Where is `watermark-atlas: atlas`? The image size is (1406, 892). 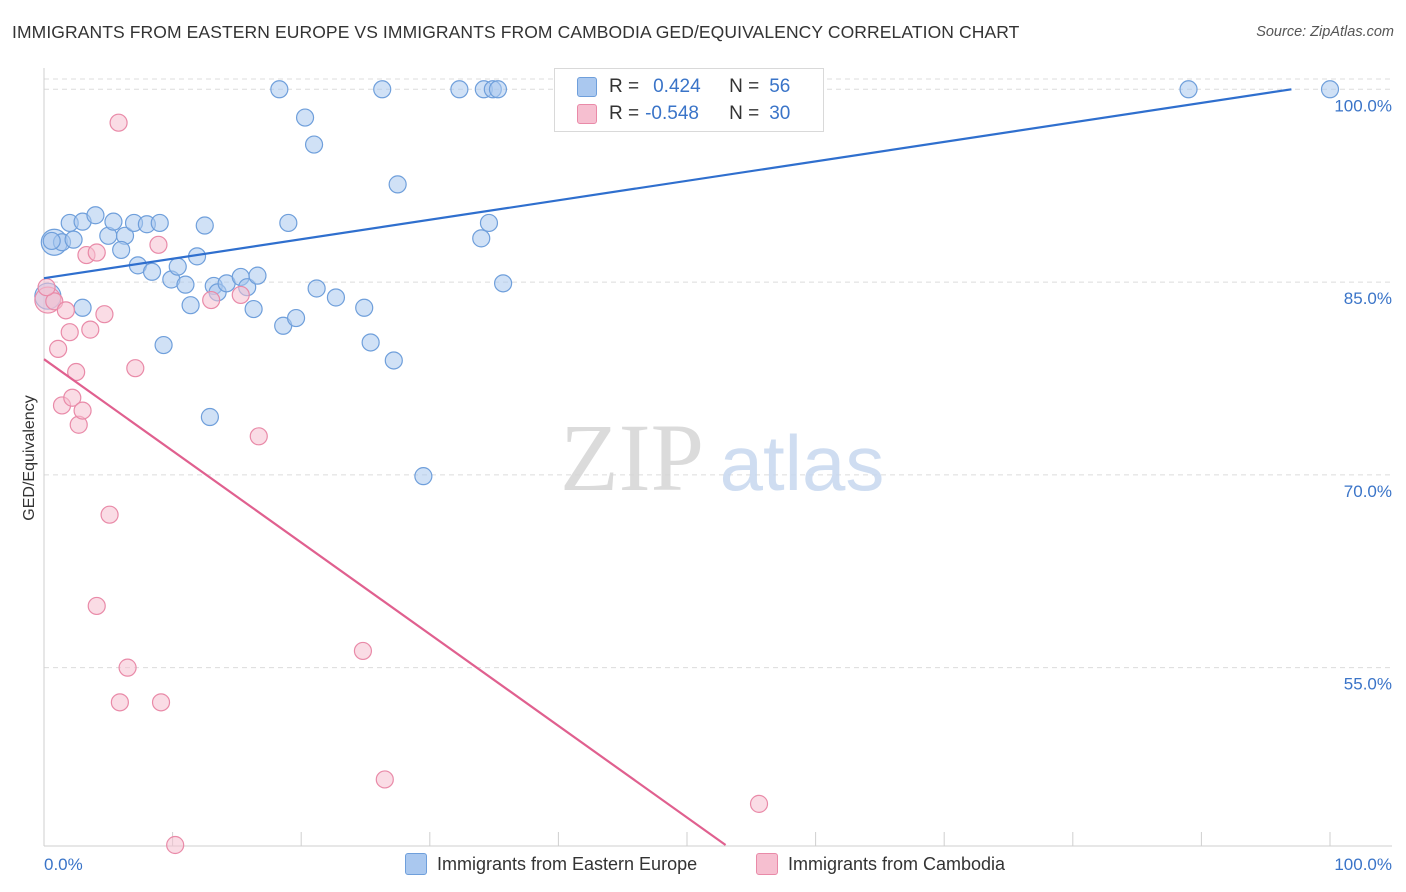 watermark-atlas: atlas is located at coordinates (802, 463).